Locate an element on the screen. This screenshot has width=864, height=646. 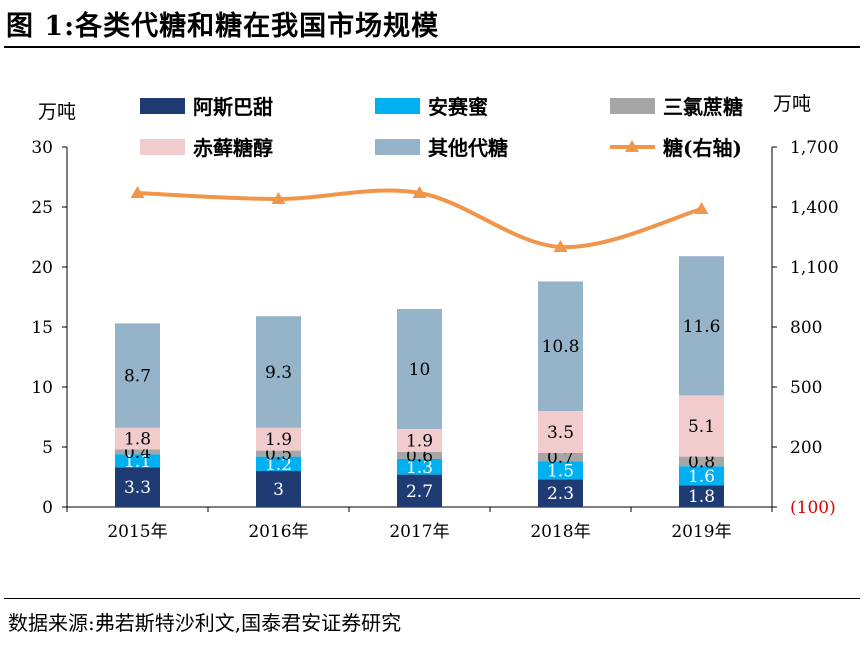
data-label: 5.1 is located at coordinates (701, 427).